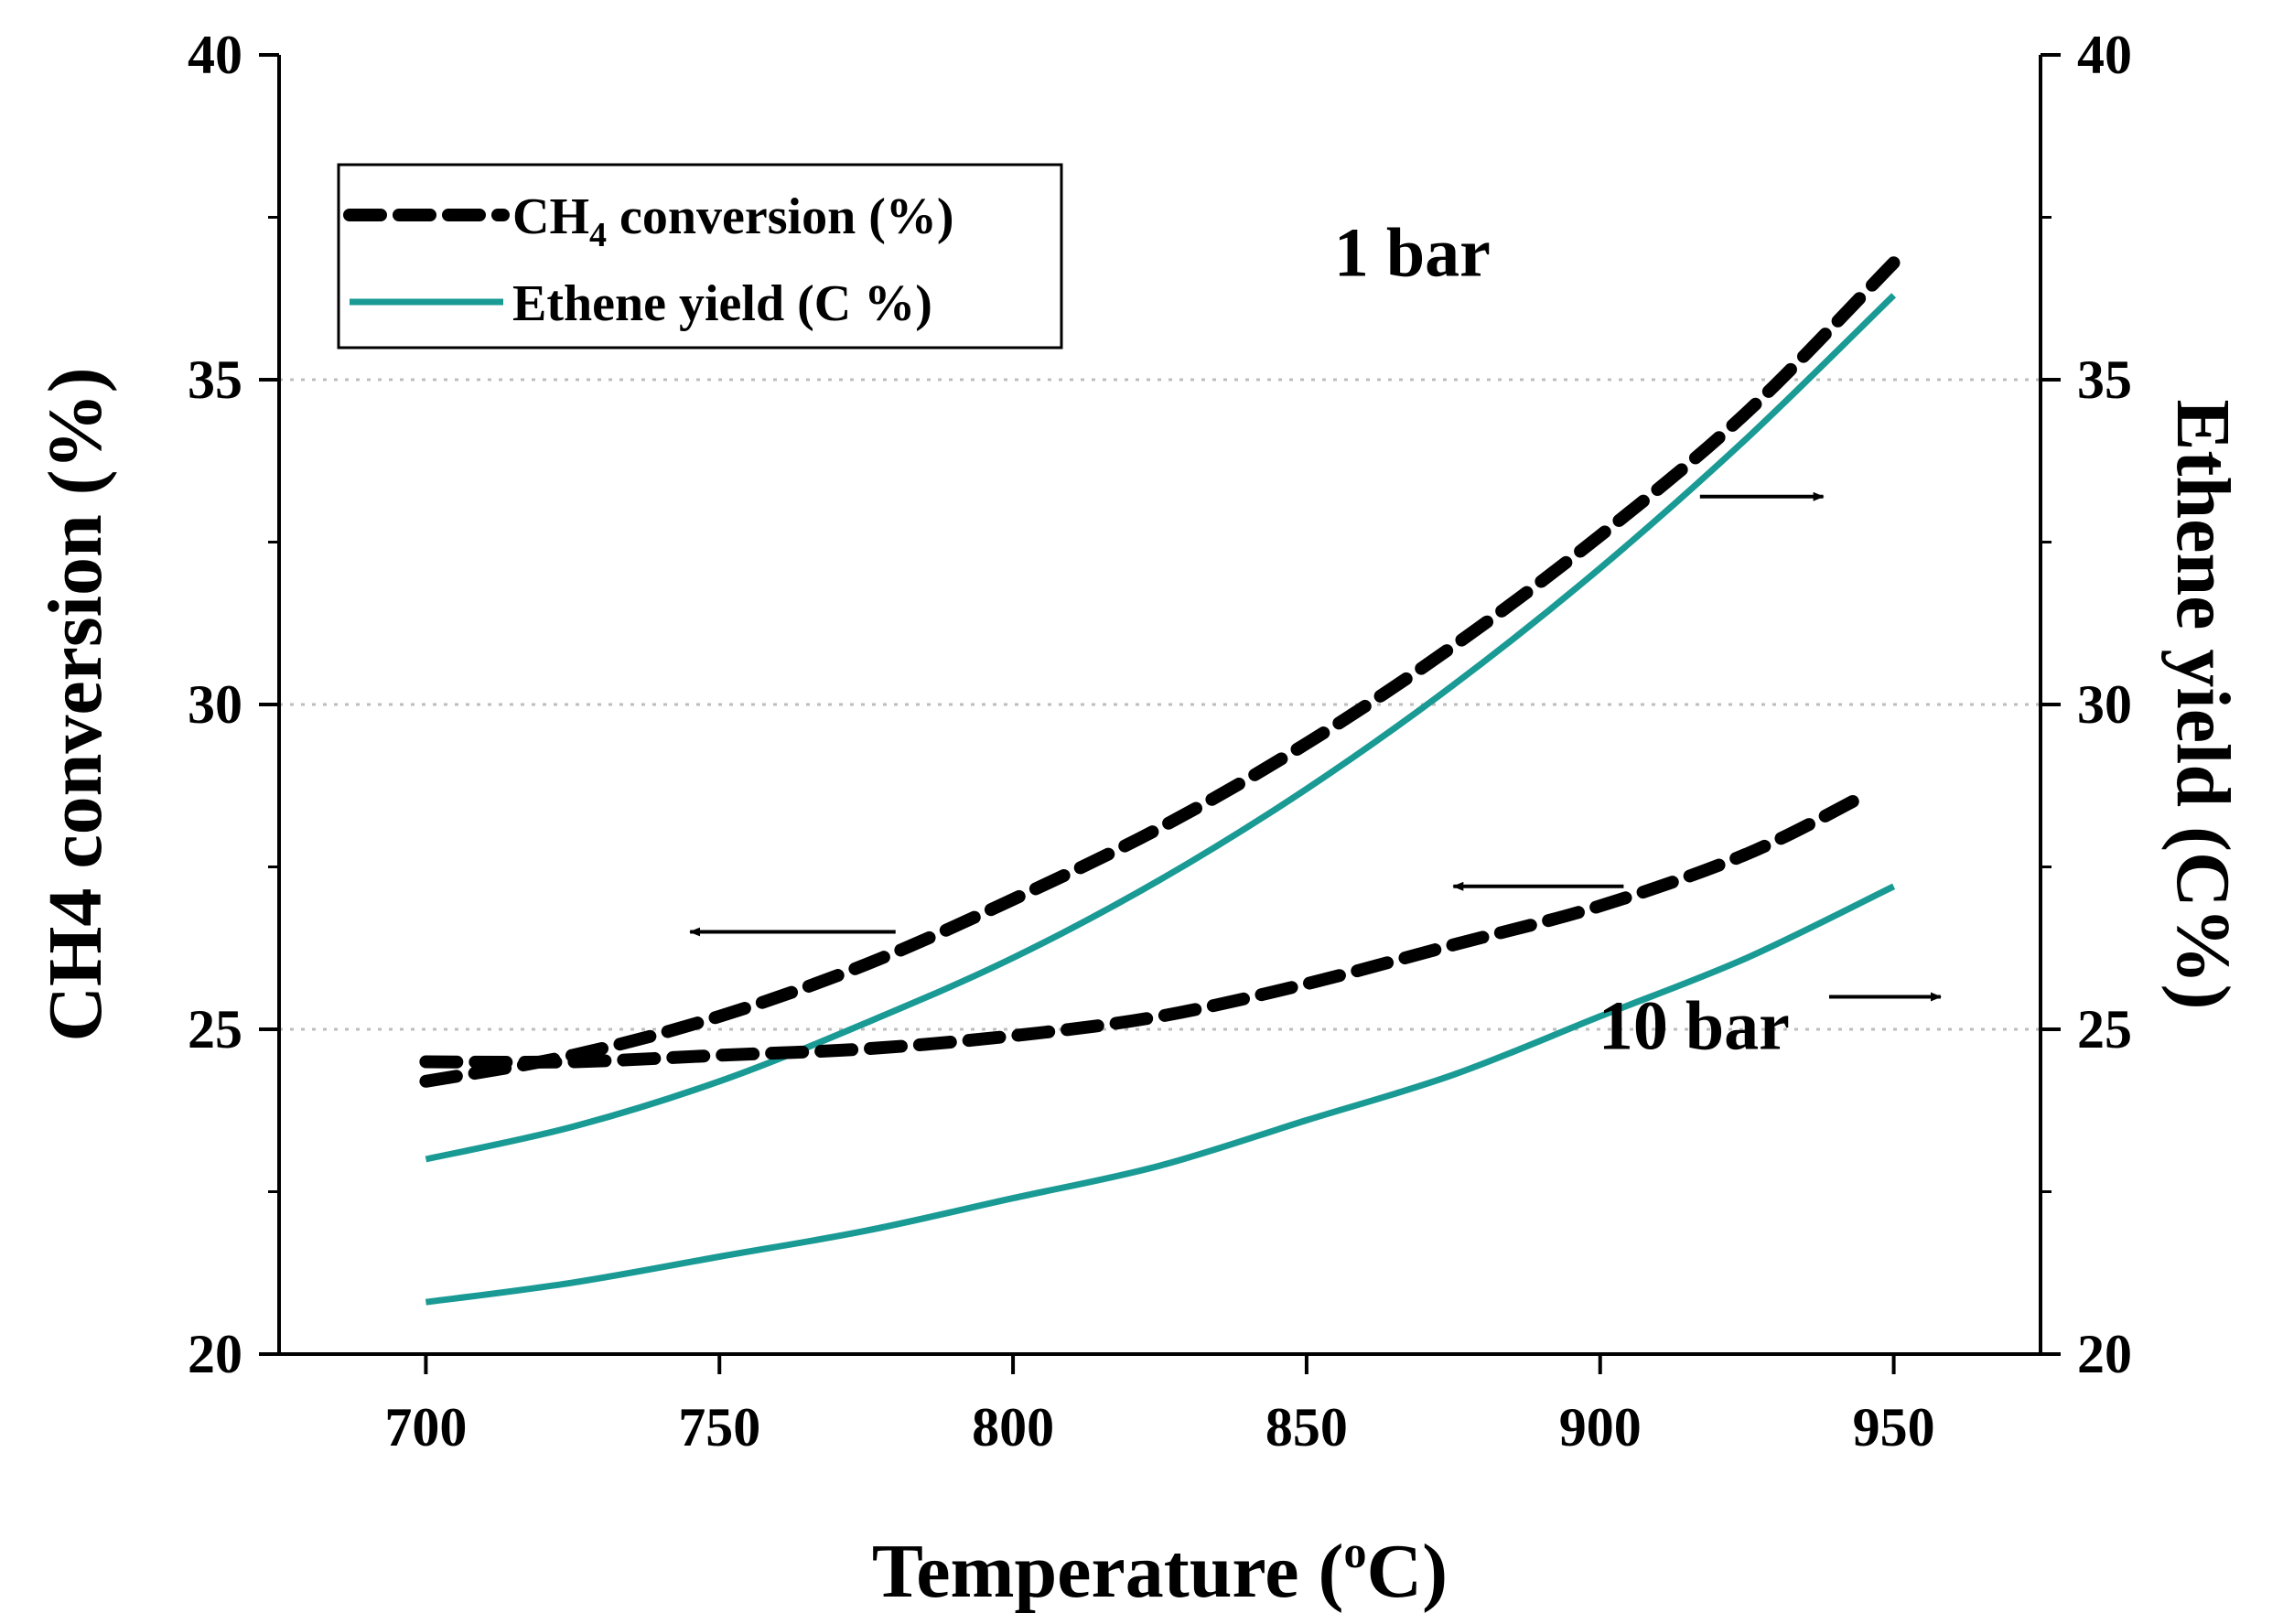 Image resolution: width=2283 pixels, height=1624 pixels. What do you see at coordinates (550, 216) in the screenshot?
I see `legend-label-ch4-main: CH` at bounding box center [550, 216].